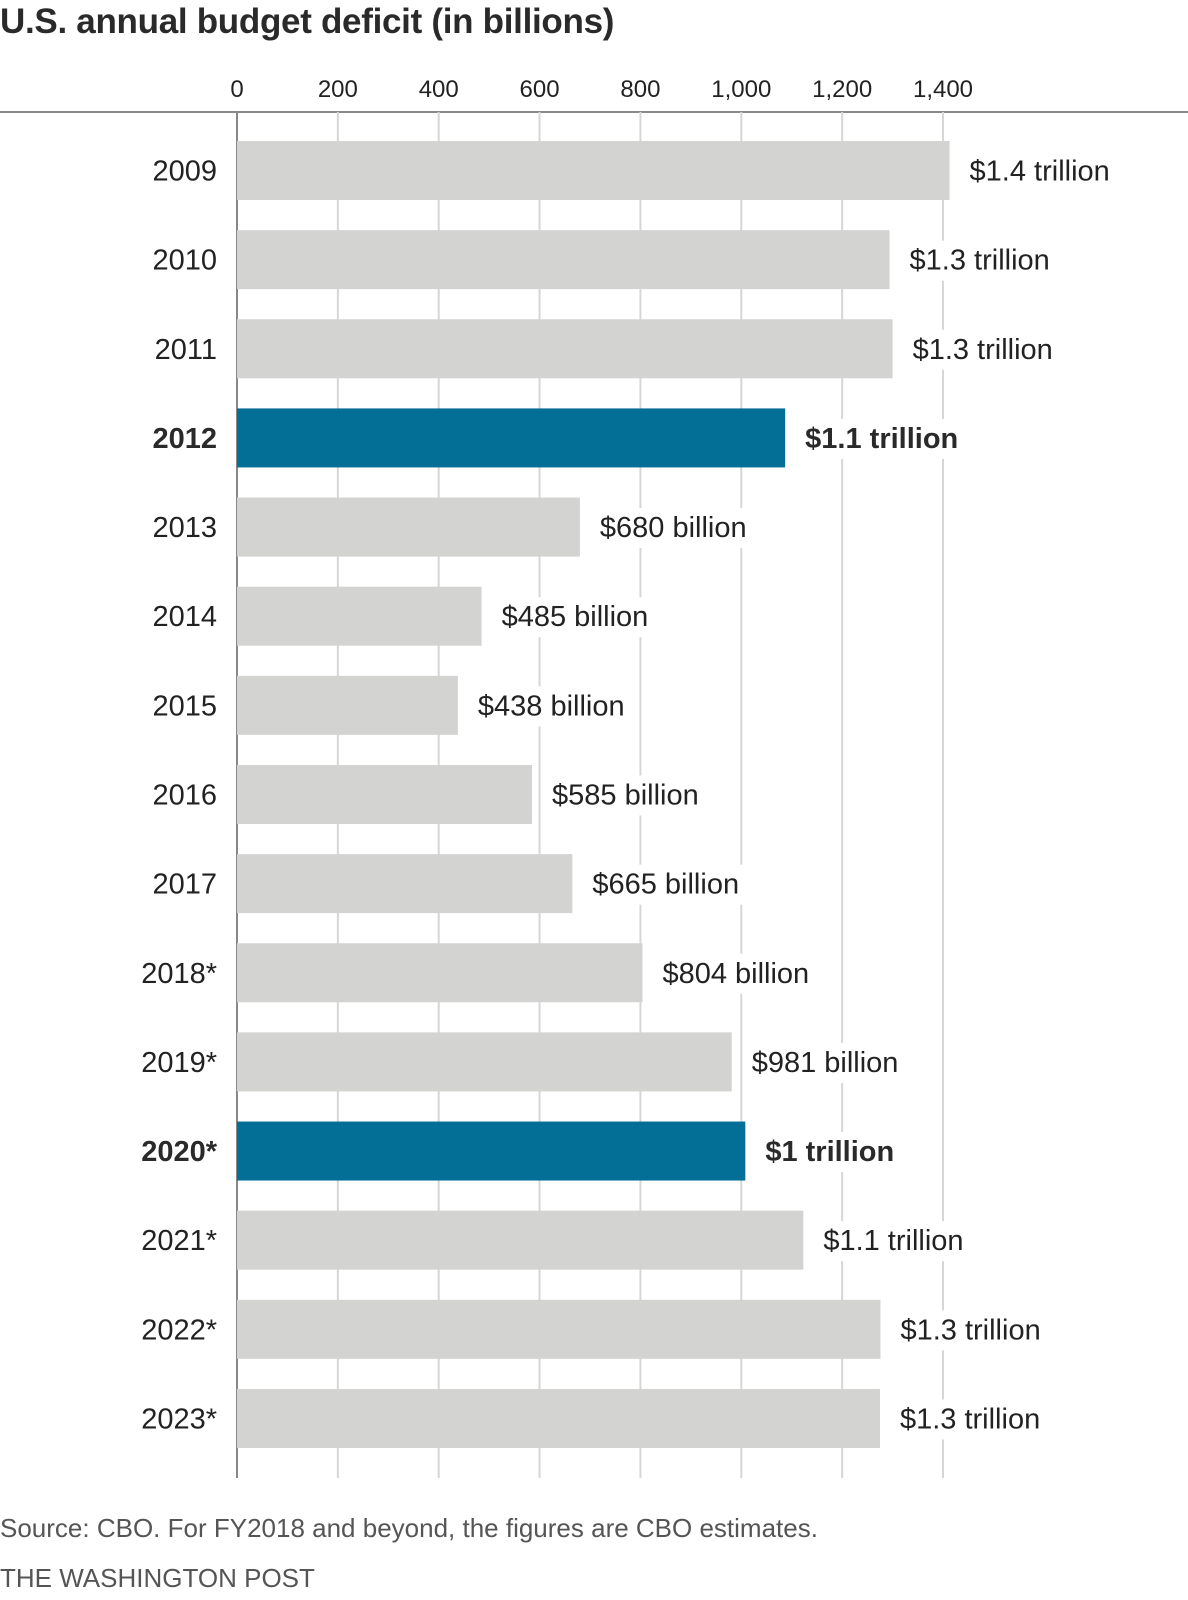 The image size is (1188, 1600). I want to click on category-label: 2021*, so click(179, 1241).